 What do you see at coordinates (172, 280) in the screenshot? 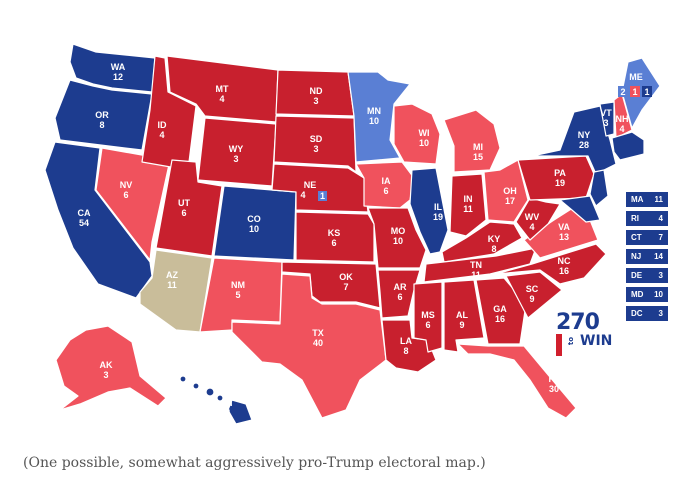
I see `state-label-AZ: AZ 11` at bounding box center [172, 280].